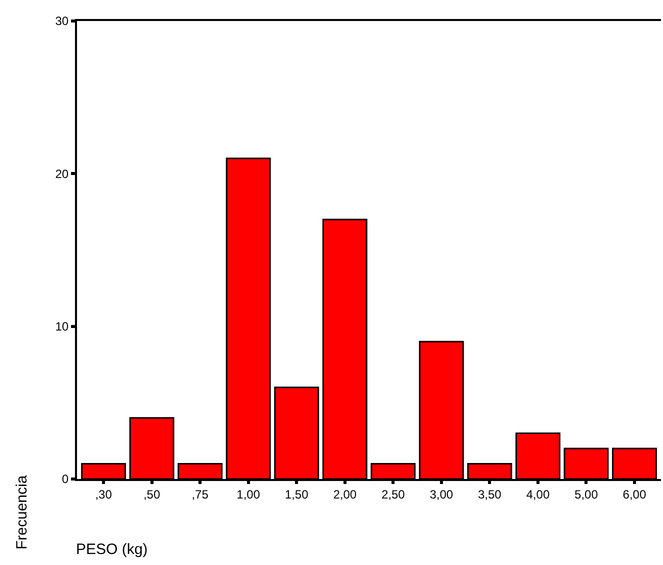  I want to click on y-tick-label: 30, so click(62, 21).